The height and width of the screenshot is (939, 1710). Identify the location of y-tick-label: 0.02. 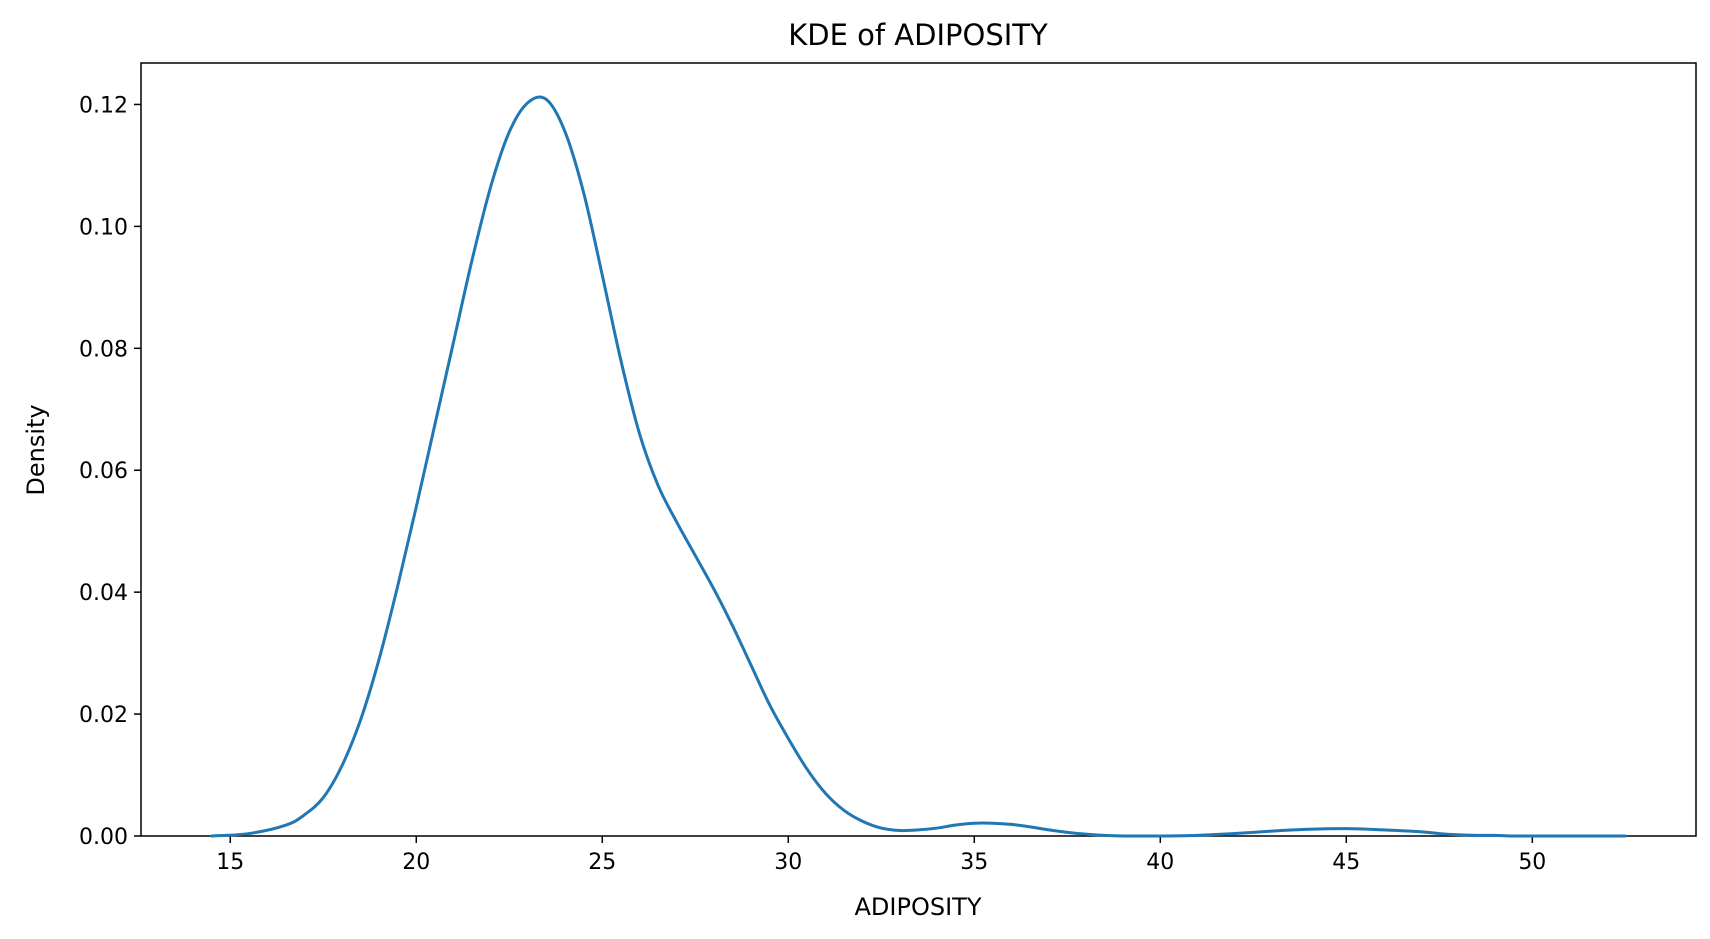
(103, 715).